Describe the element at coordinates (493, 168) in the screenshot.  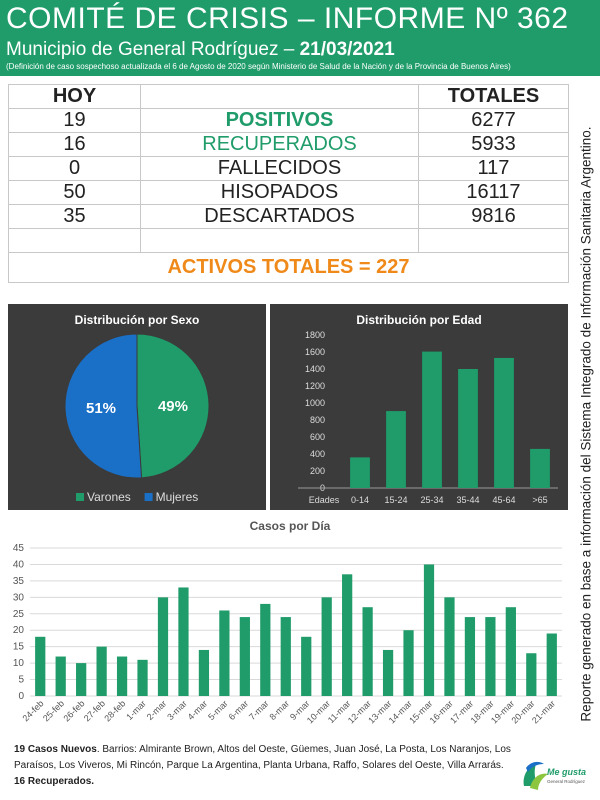
I see `total-value: 117` at that location.